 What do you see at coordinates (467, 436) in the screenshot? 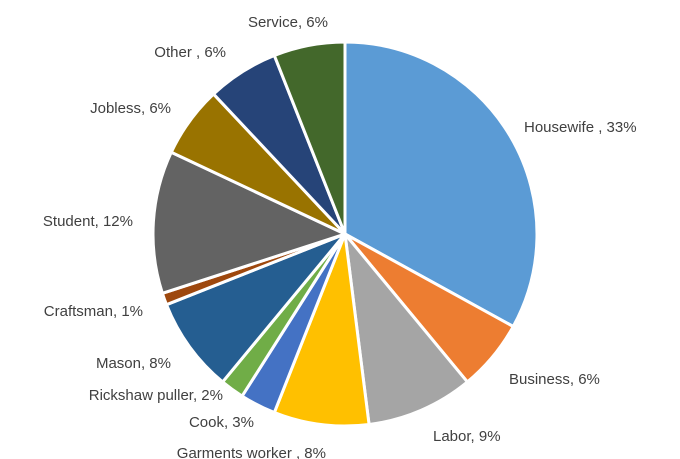
I see `data-label-labor: Labor, 9%` at bounding box center [467, 436].